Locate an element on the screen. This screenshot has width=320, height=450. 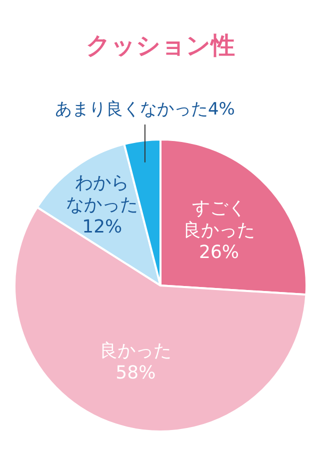
slice-label: わからなかった is located at coordinates (102, 194).